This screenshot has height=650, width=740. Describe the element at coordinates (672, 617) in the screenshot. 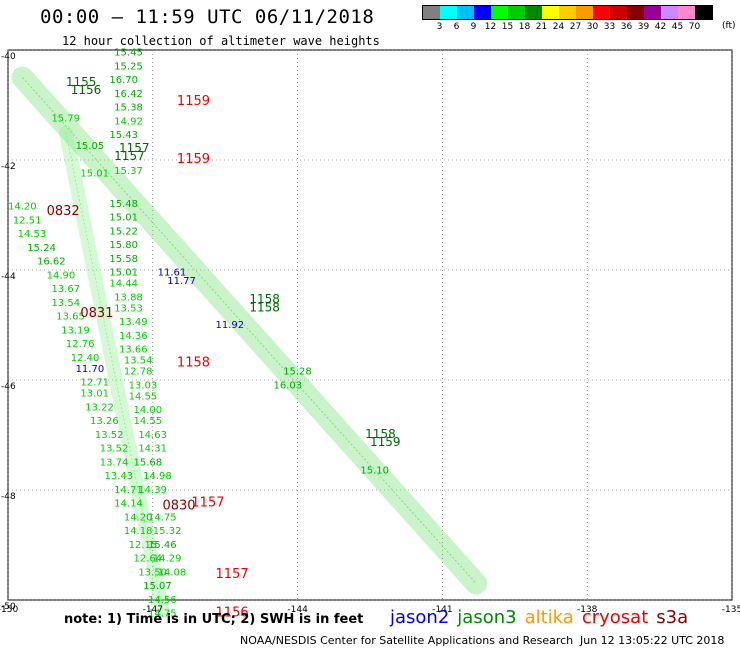

I see `legend-s3a: s3a` at that location.